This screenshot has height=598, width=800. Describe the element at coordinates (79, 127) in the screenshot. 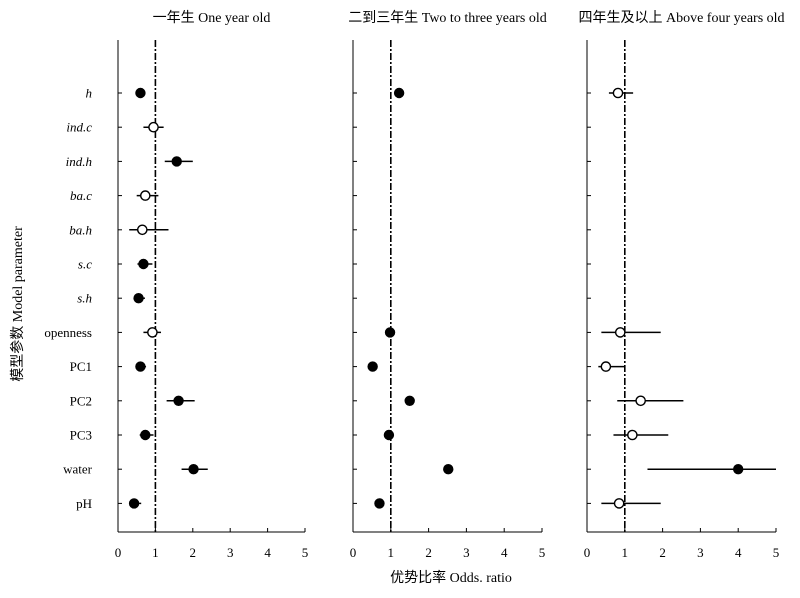

I see `y-tick-label: ind.c` at that location.